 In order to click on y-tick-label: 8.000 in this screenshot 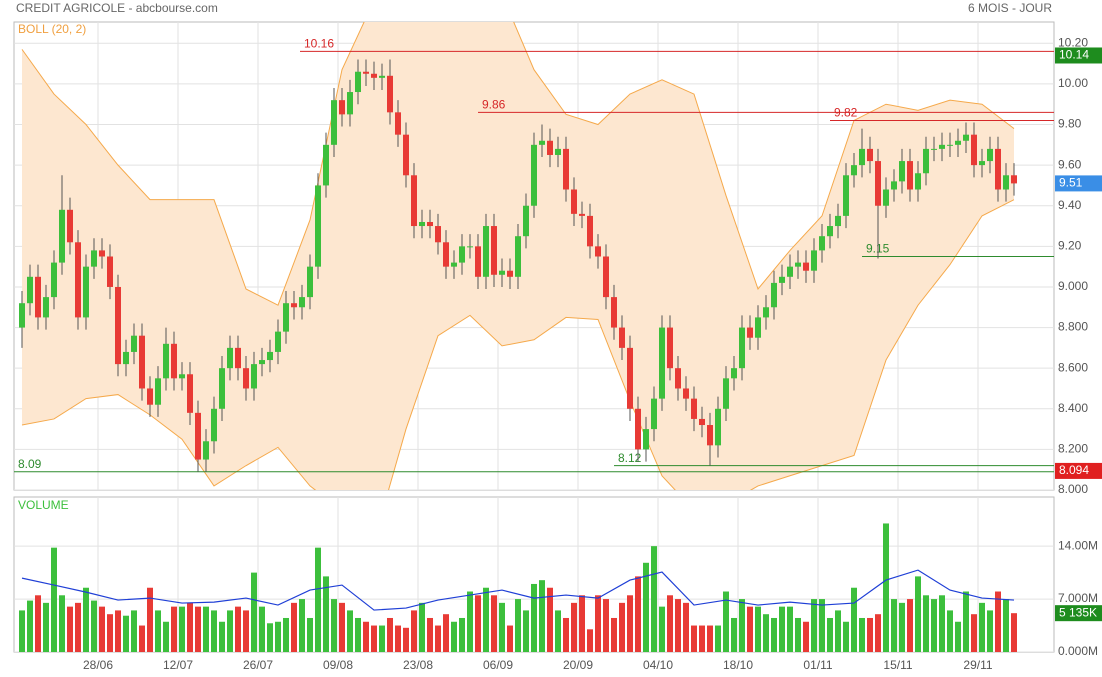, I will do `click(1073, 489)`.